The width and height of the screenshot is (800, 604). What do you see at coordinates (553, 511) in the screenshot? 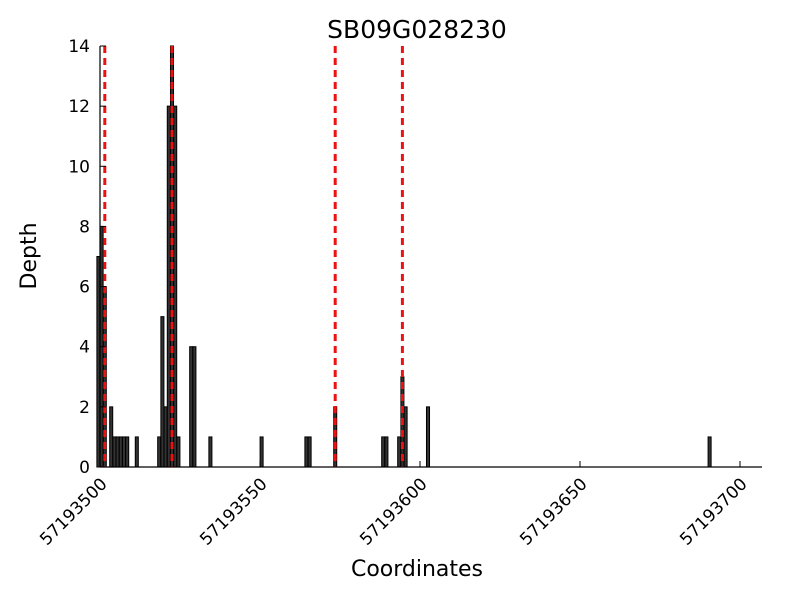
I see `x-tick-label-3: 57193650` at bounding box center [553, 511].